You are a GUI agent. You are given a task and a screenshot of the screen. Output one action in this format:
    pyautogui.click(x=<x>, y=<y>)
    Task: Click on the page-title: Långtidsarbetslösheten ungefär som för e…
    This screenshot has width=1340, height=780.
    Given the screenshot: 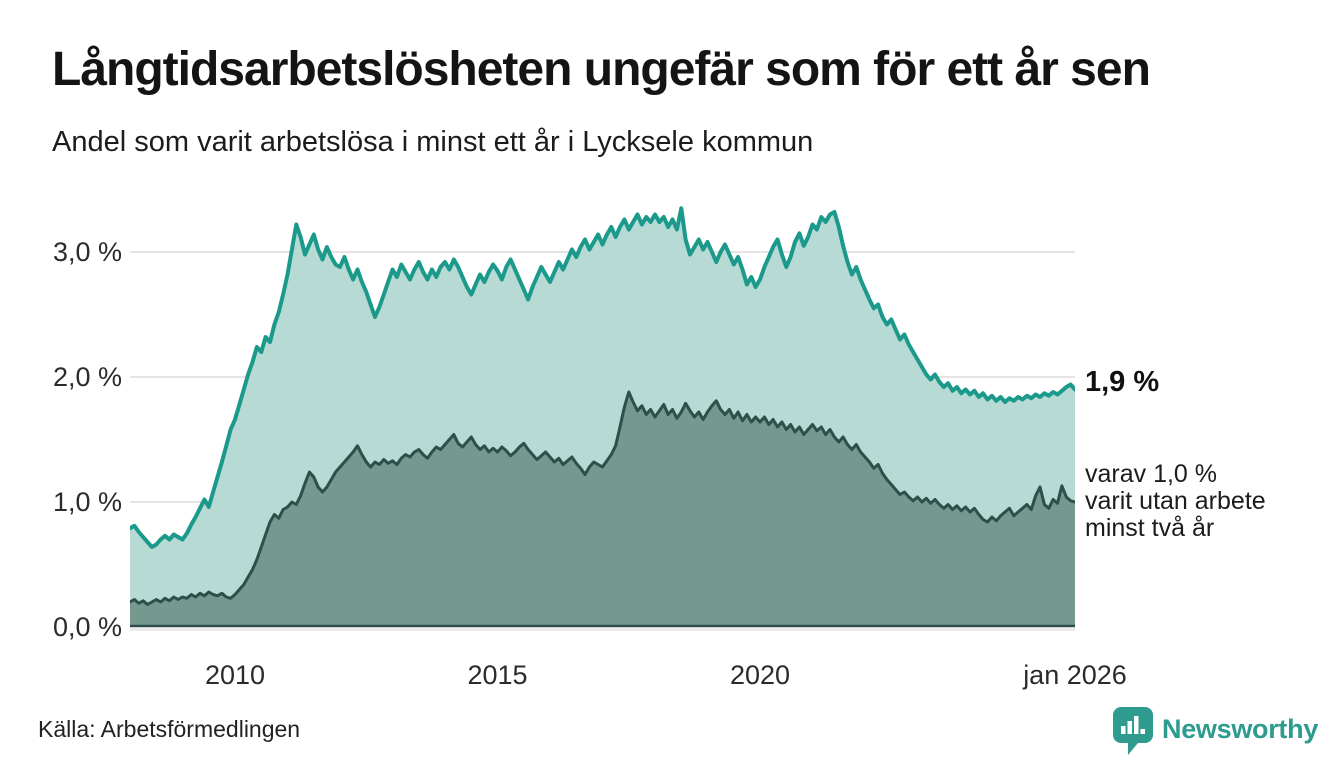 What is the action you would take?
    pyautogui.click(x=601, y=69)
    